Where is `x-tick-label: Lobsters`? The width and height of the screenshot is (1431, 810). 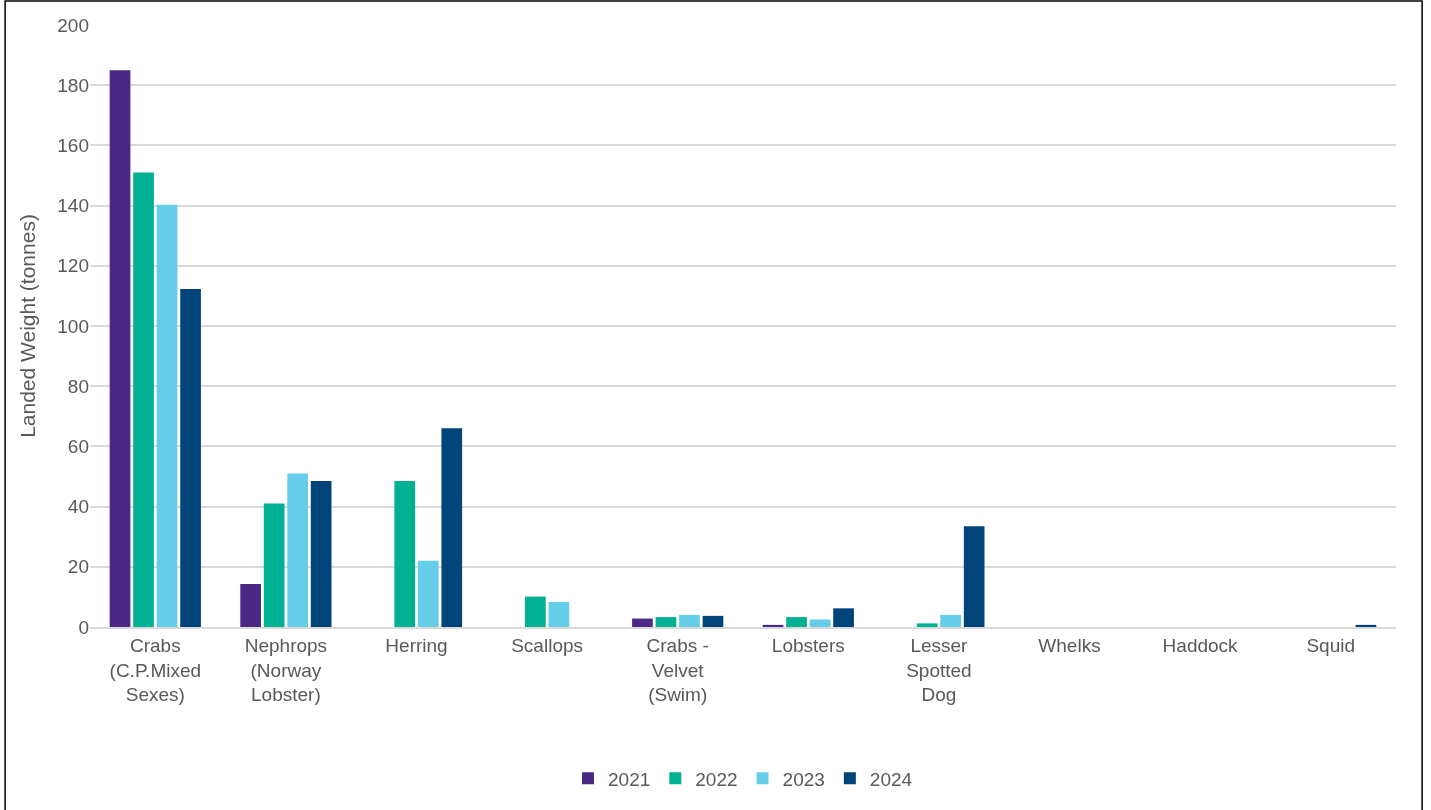 x-tick-label: Lobsters is located at coordinates (808, 645).